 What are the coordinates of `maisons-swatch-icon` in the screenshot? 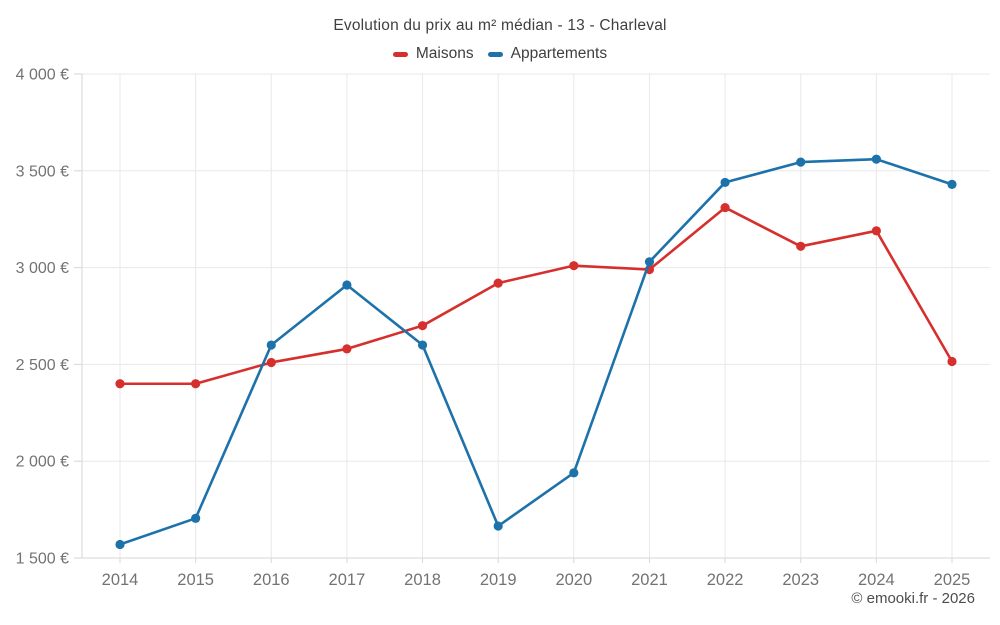 It's located at (400, 54).